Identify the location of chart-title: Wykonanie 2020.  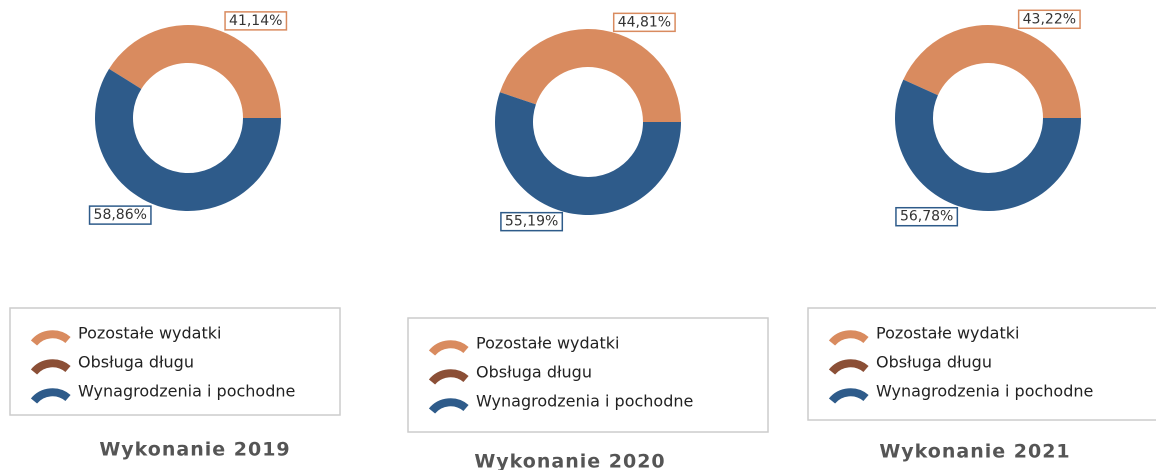
(569, 460).